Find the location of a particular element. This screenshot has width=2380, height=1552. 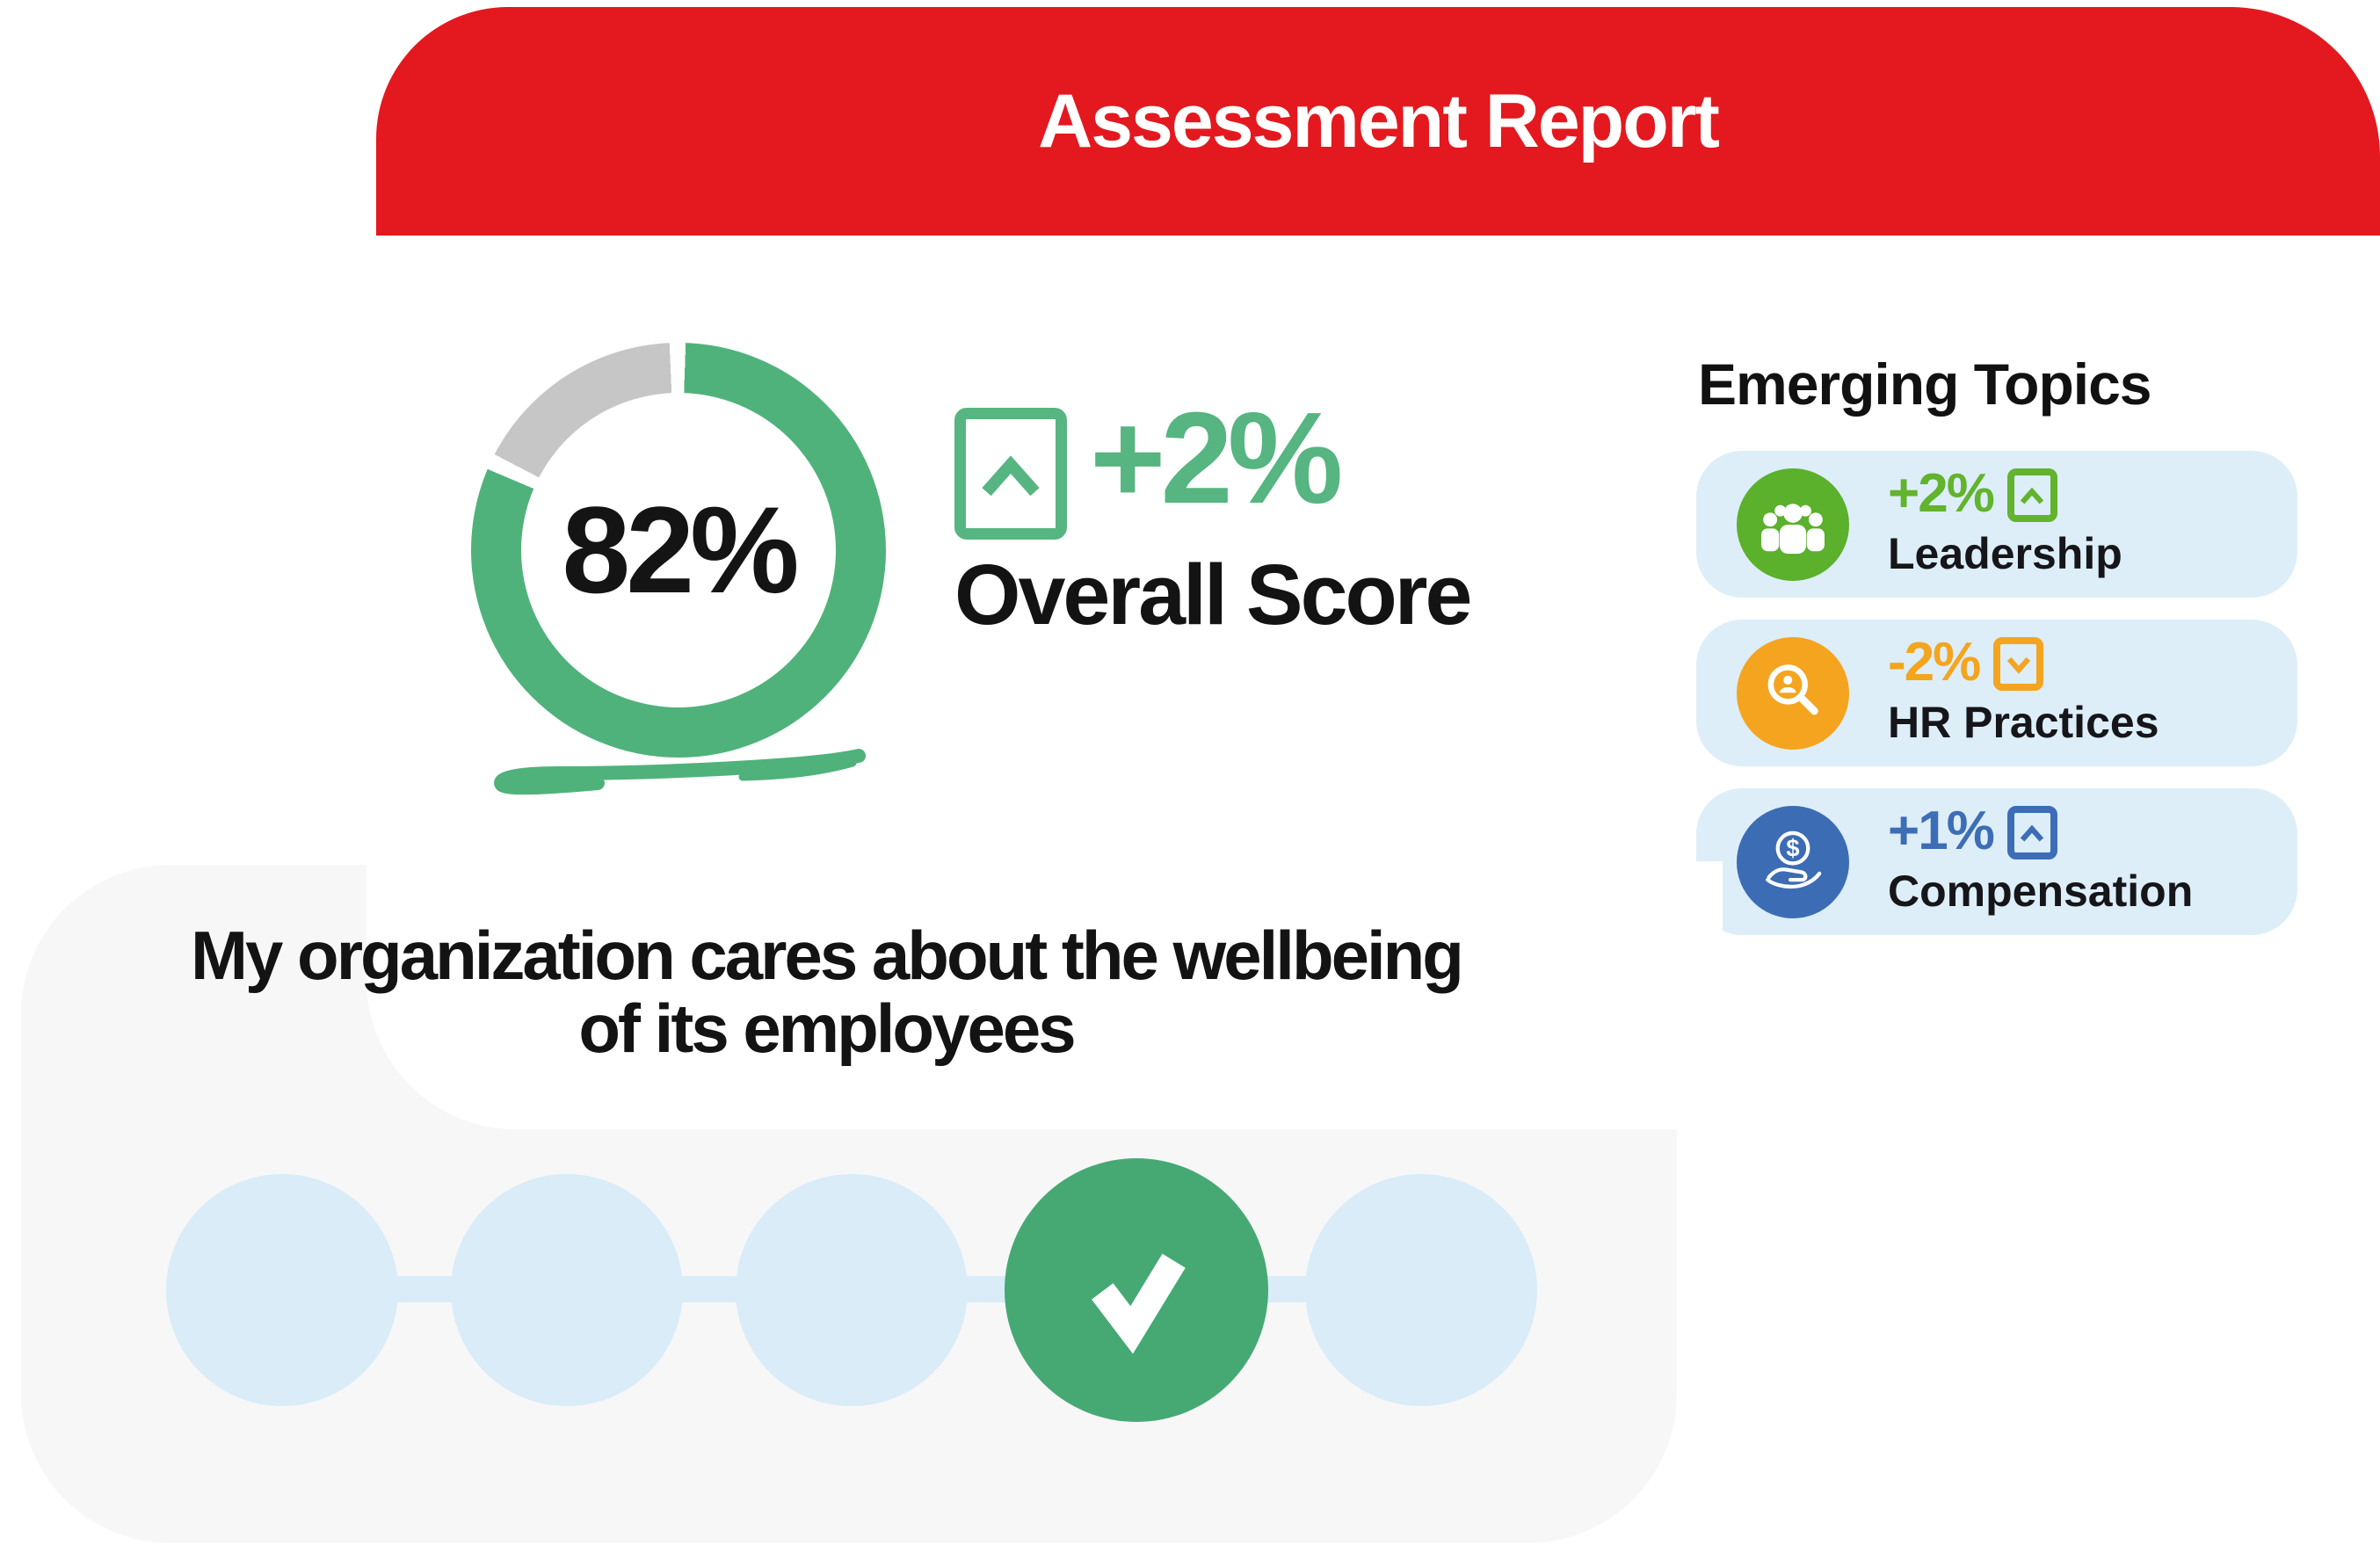

topic-card-compensation: $ +1% Compensation is located at coordinates (1996, 861).